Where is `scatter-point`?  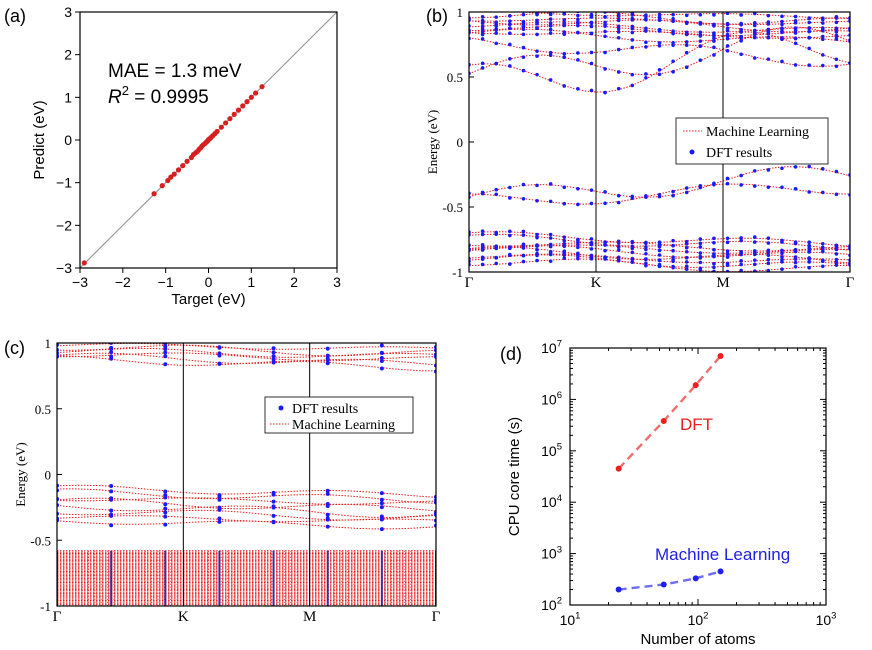
scatter-point is located at coordinates (183, 166).